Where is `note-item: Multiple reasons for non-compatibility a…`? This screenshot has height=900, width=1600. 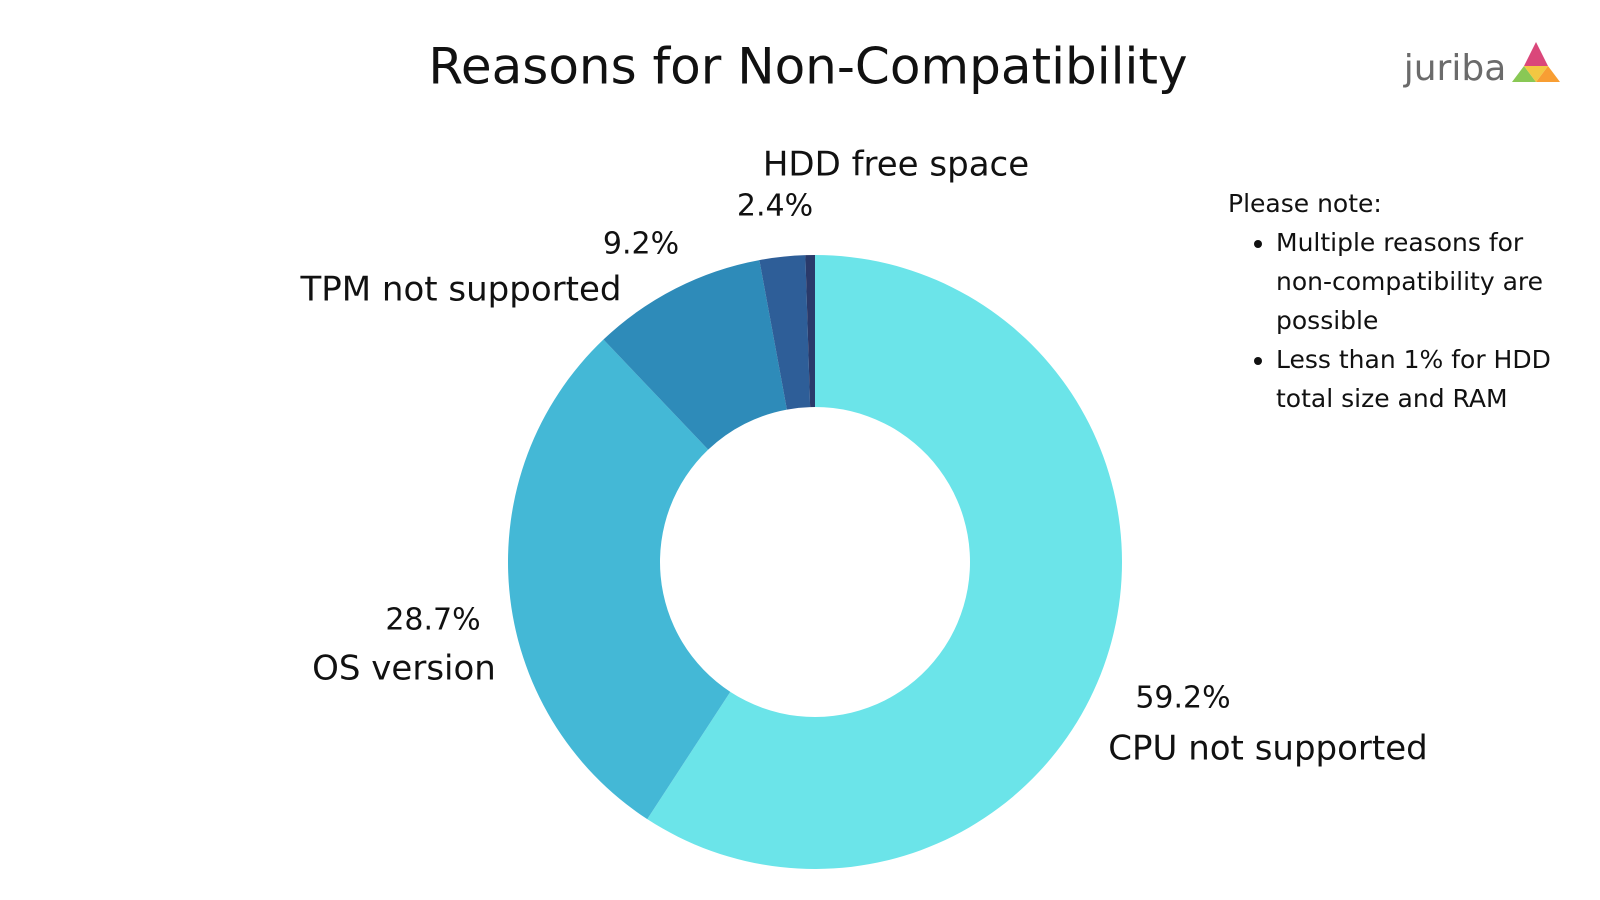
note-item: Multiple reasons for non-compatibility a… is located at coordinates (1421, 281).